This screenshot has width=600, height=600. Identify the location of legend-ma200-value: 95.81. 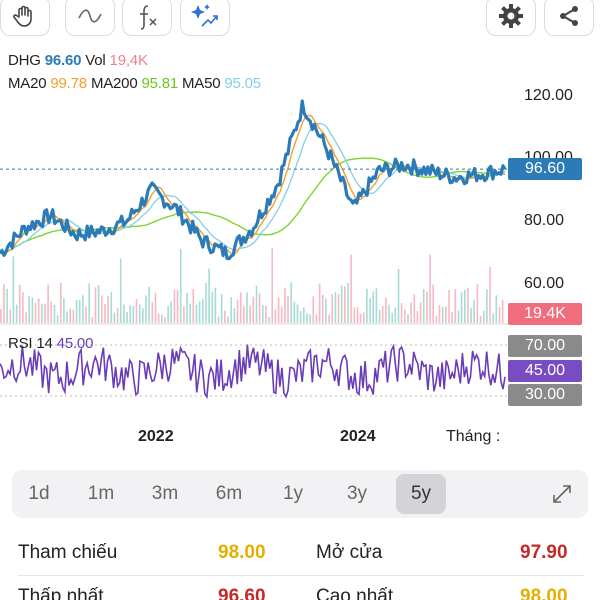
(160, 83).